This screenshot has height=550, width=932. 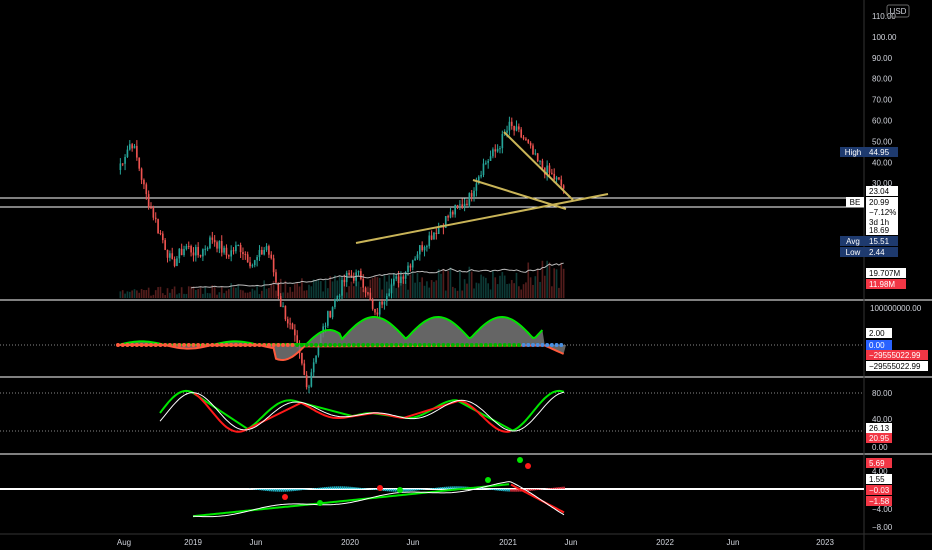 What do you see at coordinates (882, 527) in the screenshot?
I see `macd-tick-neg8: −8.00` at bounding box center [882, 527].